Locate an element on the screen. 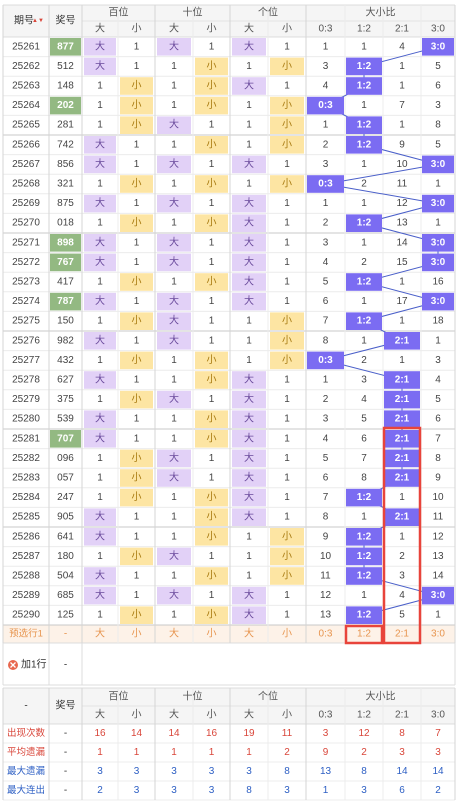 This screenshot has height=804, width=457. issue-number: 25265 is located at coordinates (26, 125).